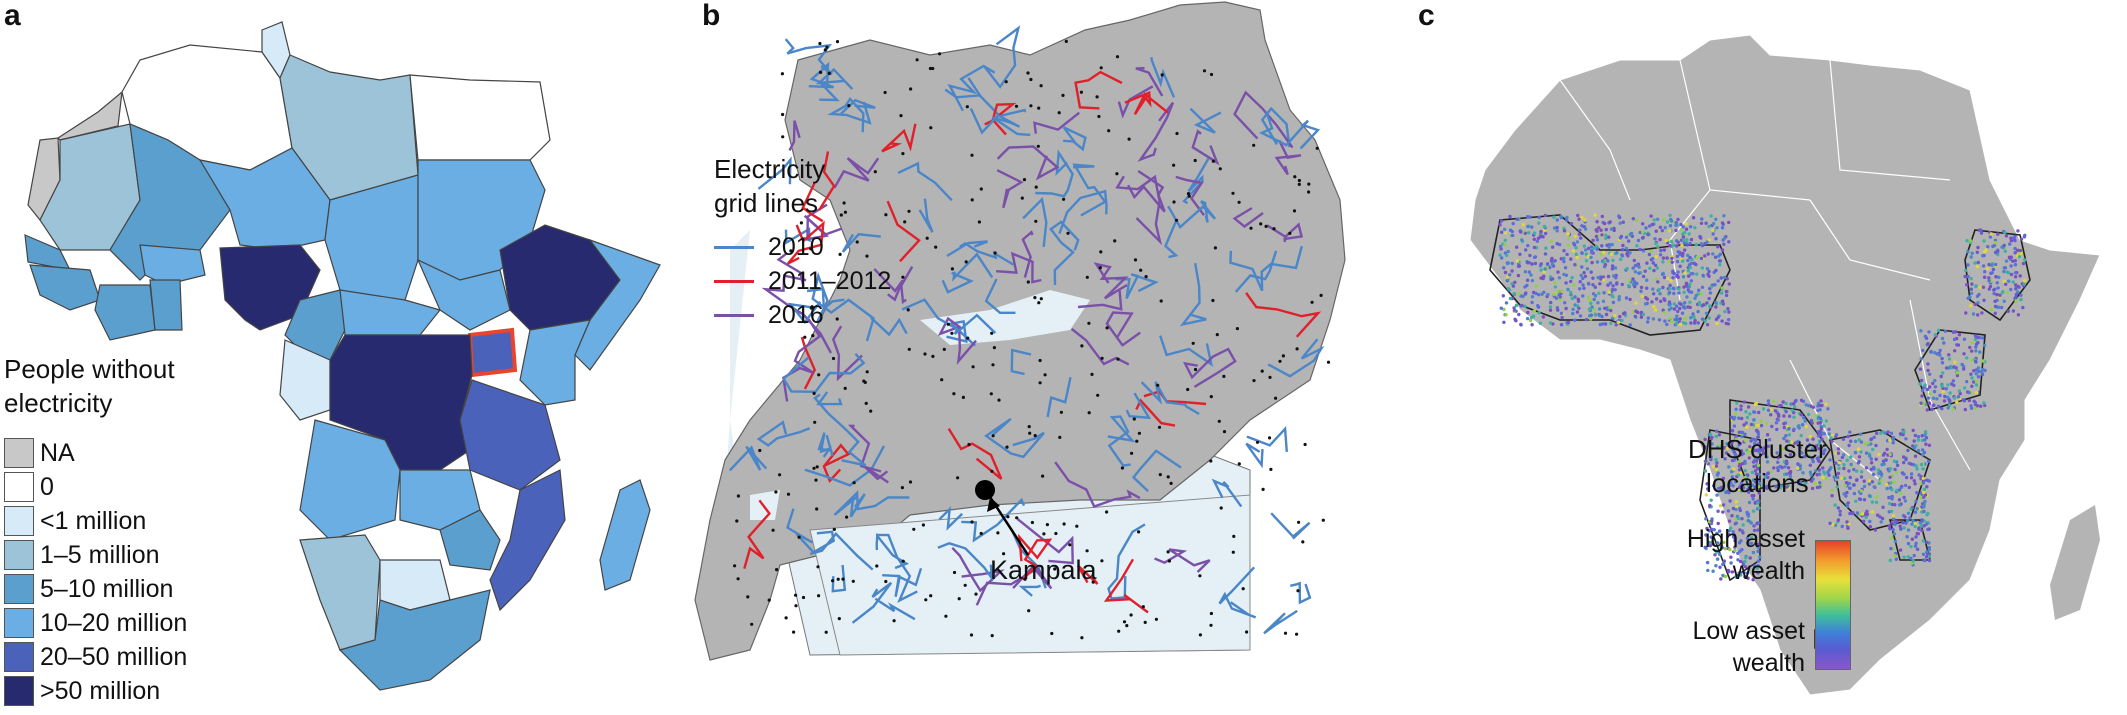 Image resolution: width=2127 pixels, height=715 pixels. I want to click on legend-label: 2010, so click(796, 247).